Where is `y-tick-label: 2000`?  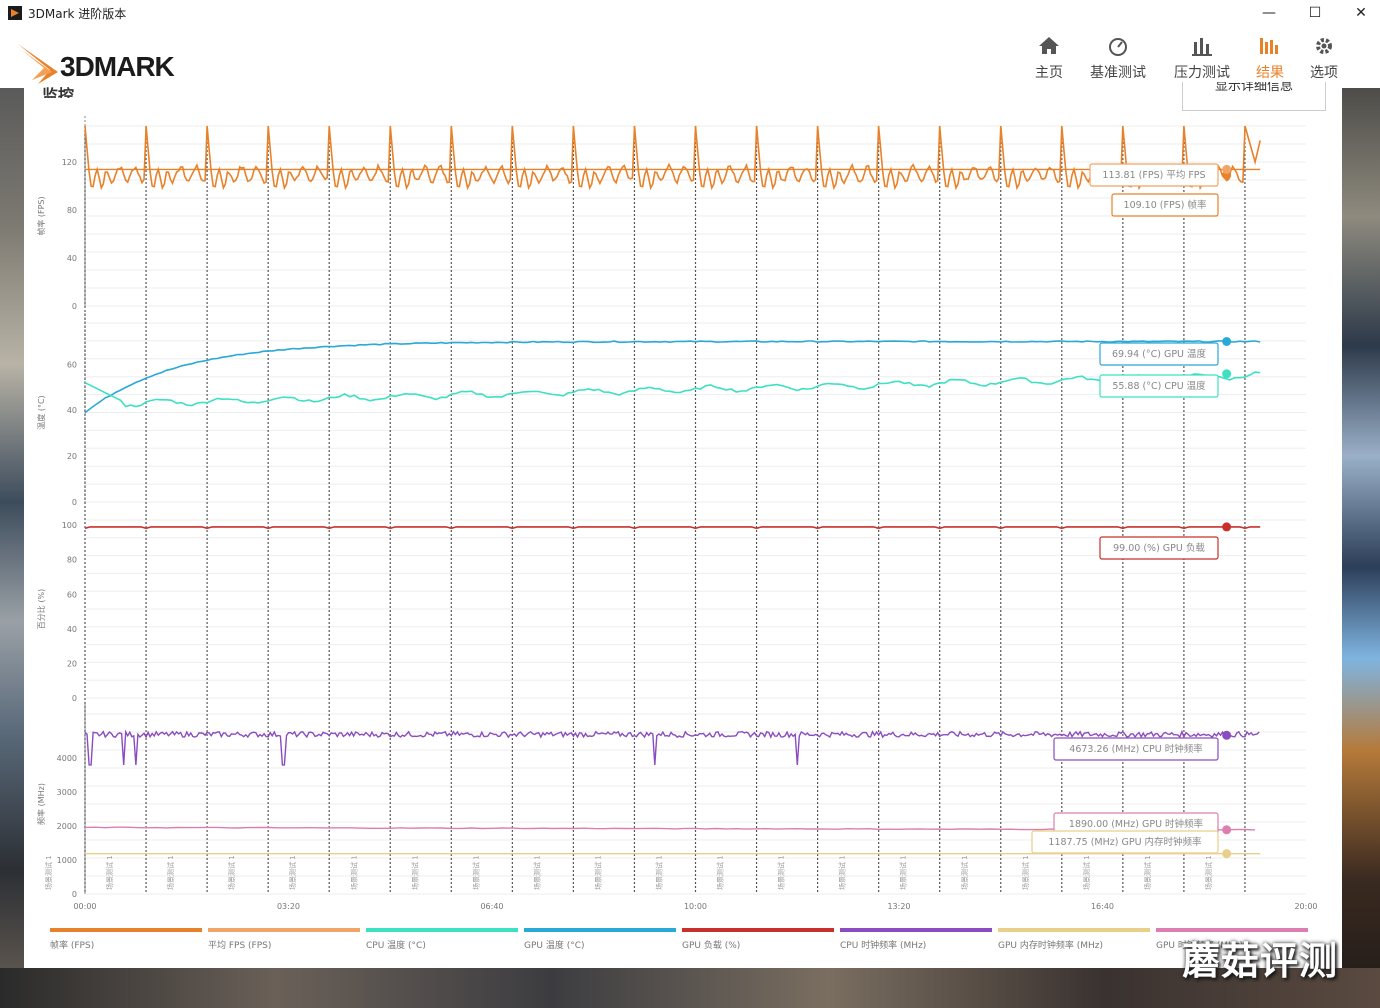 y-tick-label: 2000 is located at coordinates (67, 826).